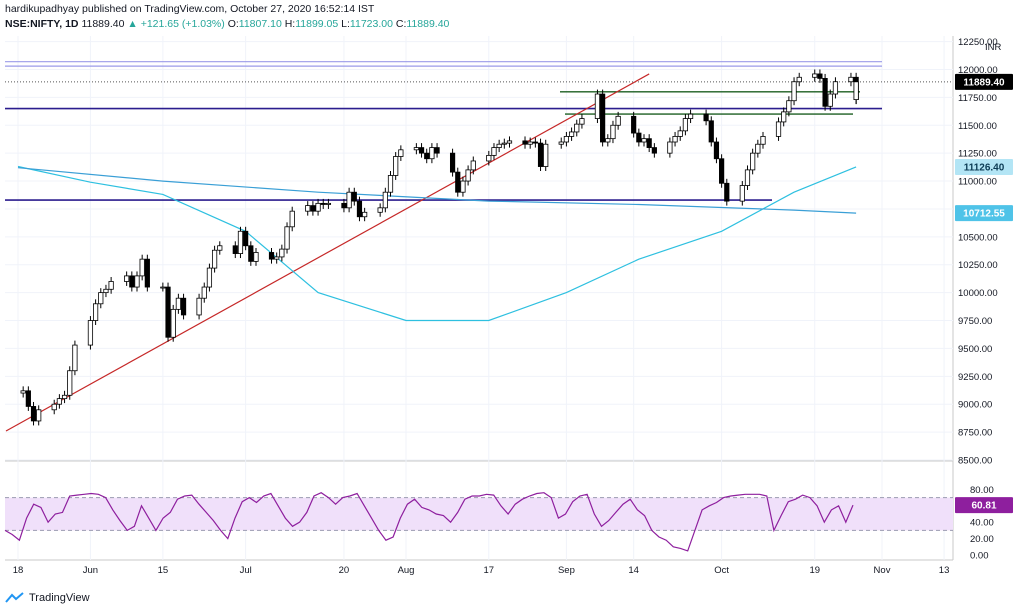 This screenshot has width=1023, height=610. What do you see at coordinates (371, 24) in the screenshot?
I see `low-value: 11723.00` at bounding box center [371, 24].